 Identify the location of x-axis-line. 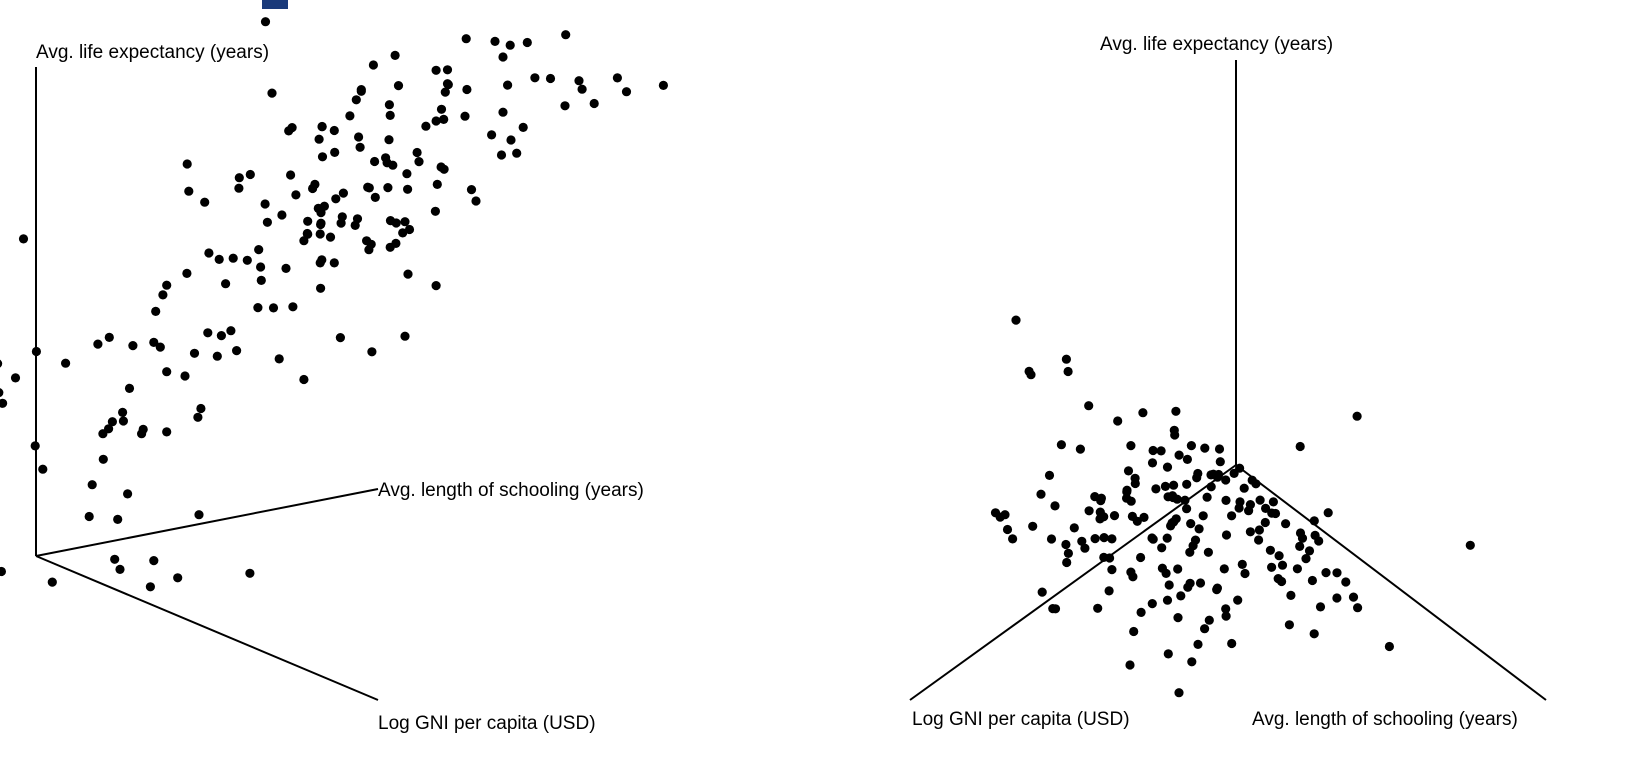
(207, 628).